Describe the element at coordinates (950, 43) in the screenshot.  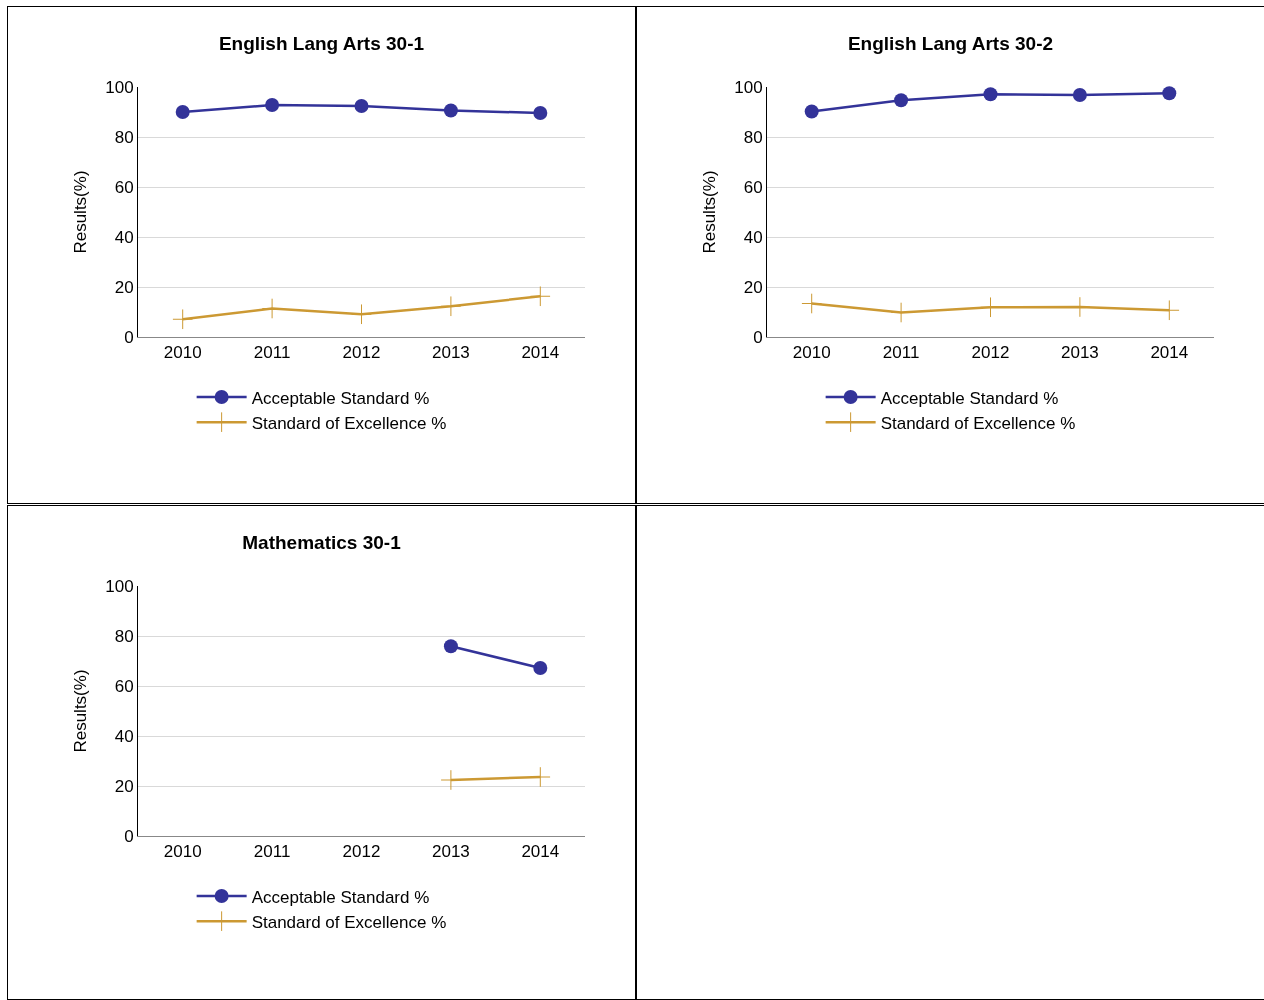
I see `chart-title: English Lang Arts 30-2` at that location.